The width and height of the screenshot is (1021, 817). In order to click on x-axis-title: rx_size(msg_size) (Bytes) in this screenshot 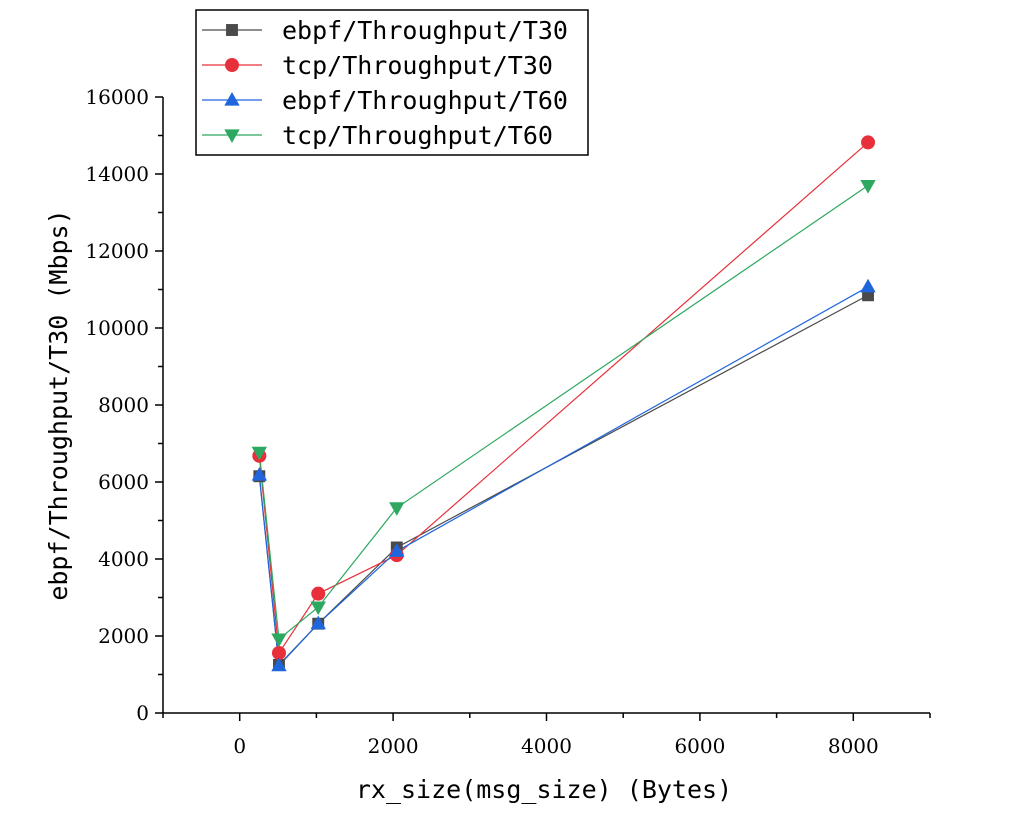, I will do `click(544, 789)`.